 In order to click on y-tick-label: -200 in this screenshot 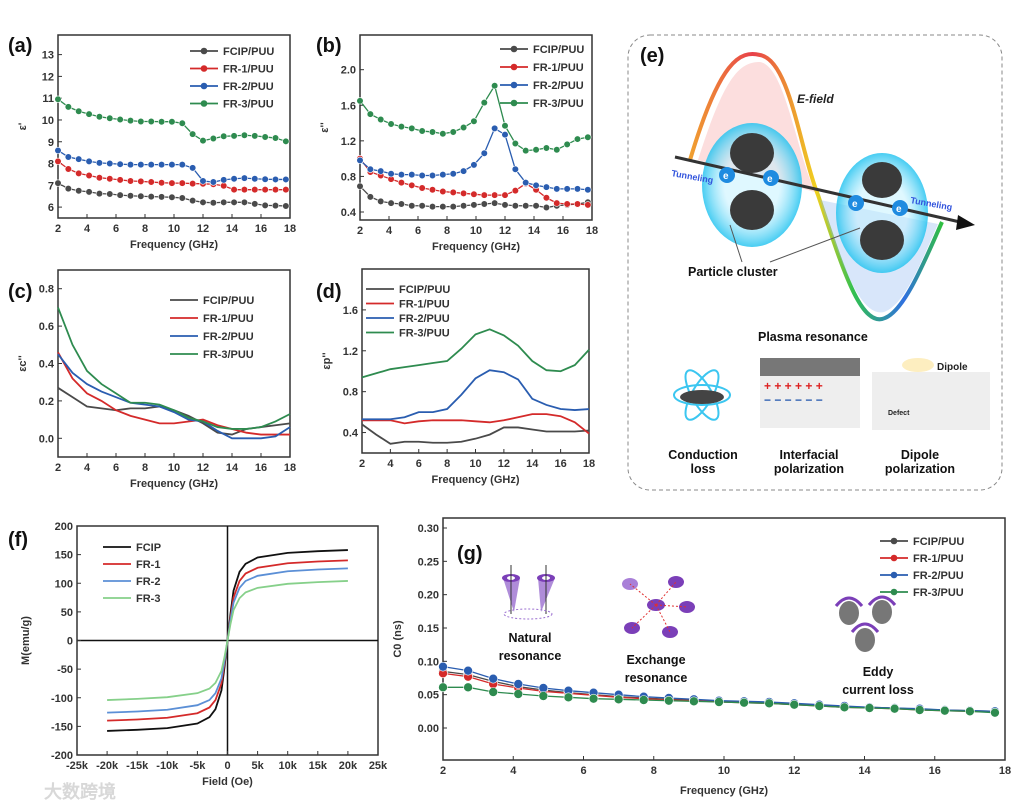, I will do `click(62, 756)`.